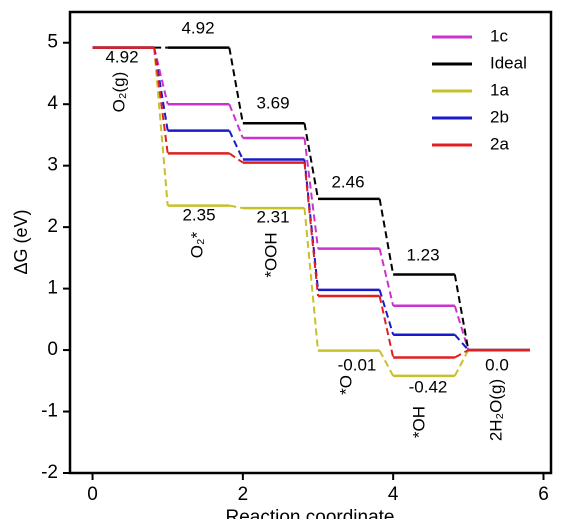  Describe the element at coordinates (52, 349) in the screenshot. I see `y-tick-label: 0` at that location.